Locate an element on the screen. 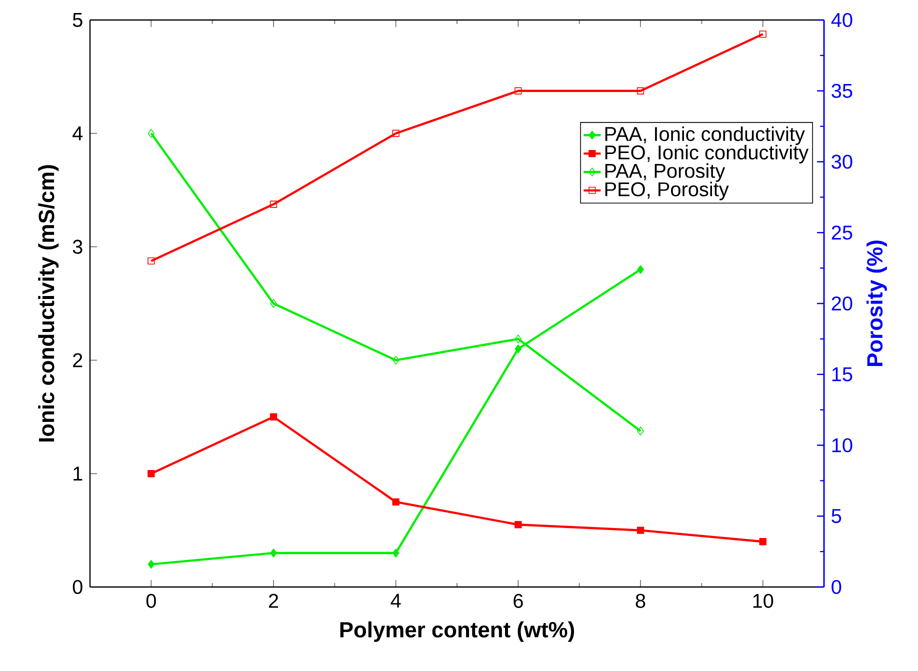  legend-label: PEO, Porosity is located at coordinates (667, 191).